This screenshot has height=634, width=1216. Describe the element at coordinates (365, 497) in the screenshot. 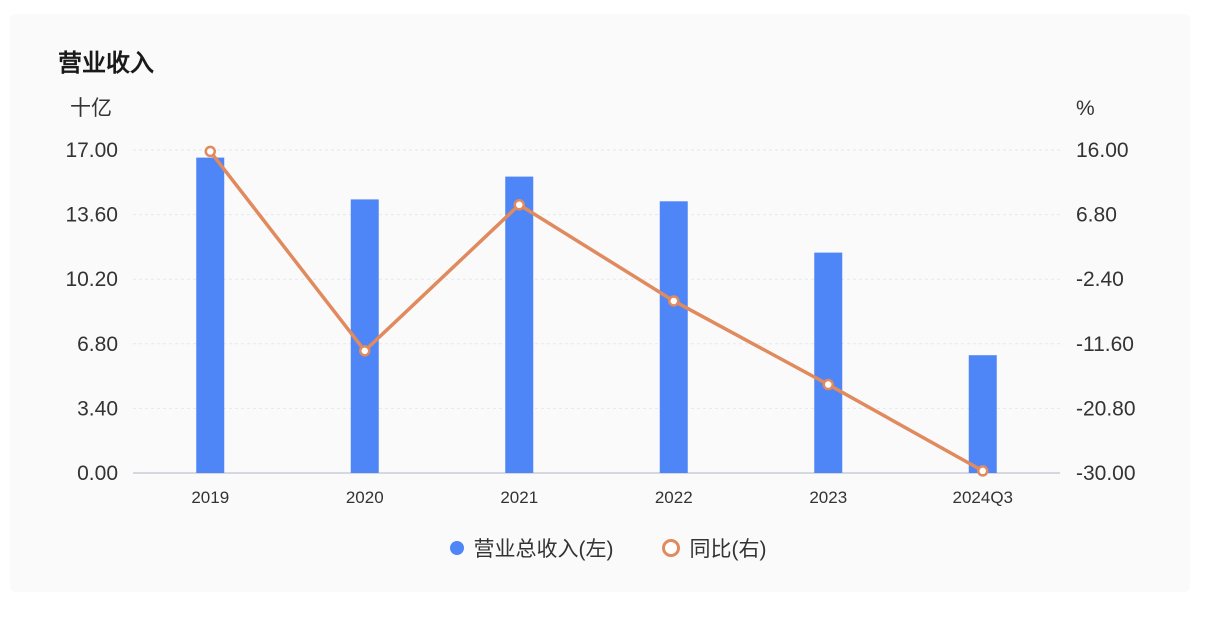

I see `x-tick-label: 2020` at that location.